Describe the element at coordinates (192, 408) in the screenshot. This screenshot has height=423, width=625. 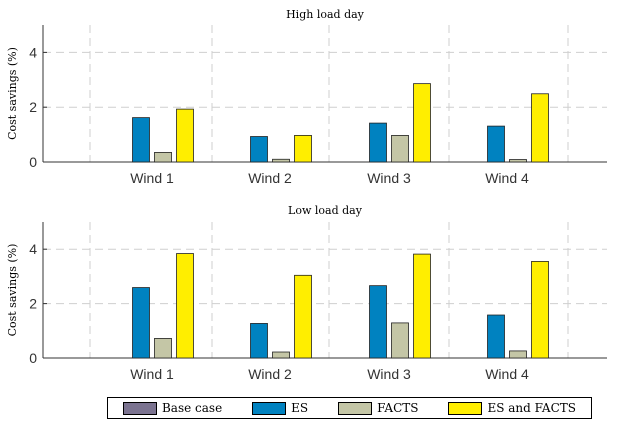
I see `legend-label-base-case: Base case` at that location.